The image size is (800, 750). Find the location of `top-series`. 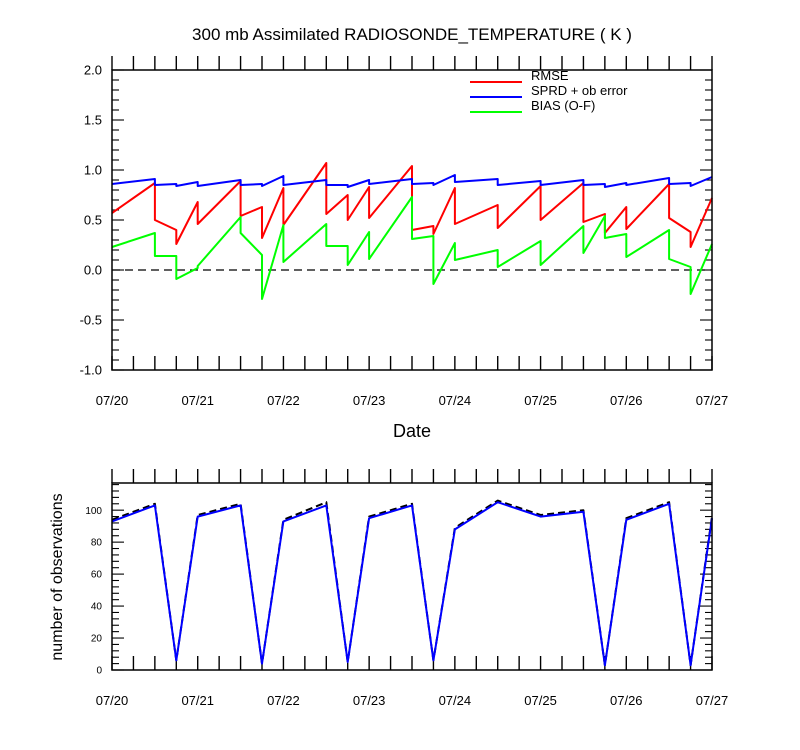

top-series is located at coordinates (412, 231).